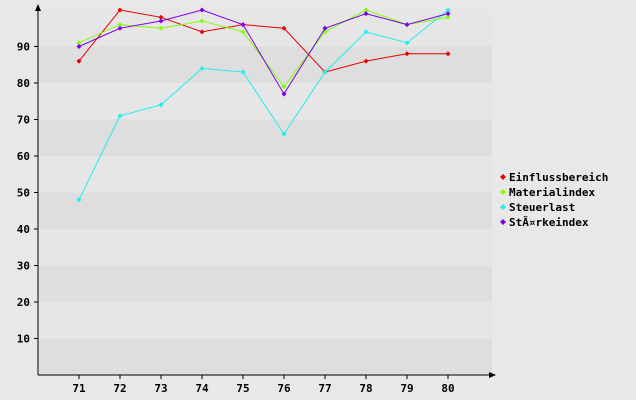 This screenshot has width=636, height=400. Describe the element at coordinates (119, 388) in the screenshot. I see `x-tick-label: 72` at that location.